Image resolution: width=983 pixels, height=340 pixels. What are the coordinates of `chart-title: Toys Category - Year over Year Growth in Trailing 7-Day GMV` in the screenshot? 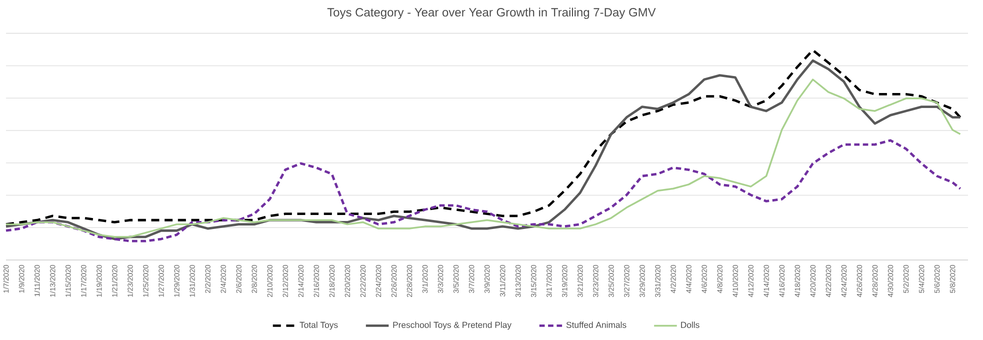 It's located at (491, 13).